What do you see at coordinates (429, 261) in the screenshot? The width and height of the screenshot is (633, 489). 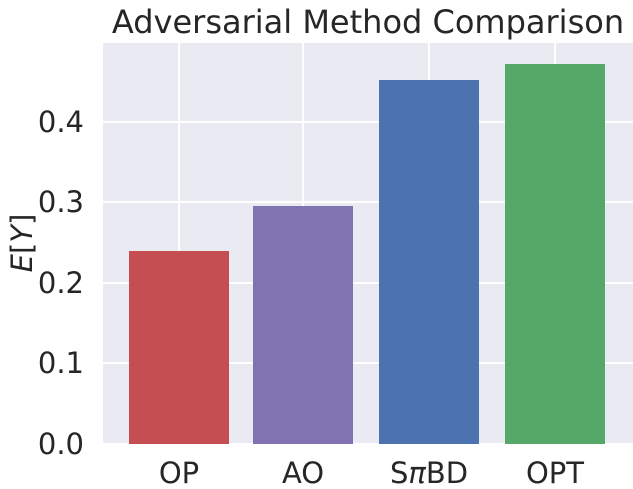 I see `bar-SπBD` at bounding box center [429, 261].